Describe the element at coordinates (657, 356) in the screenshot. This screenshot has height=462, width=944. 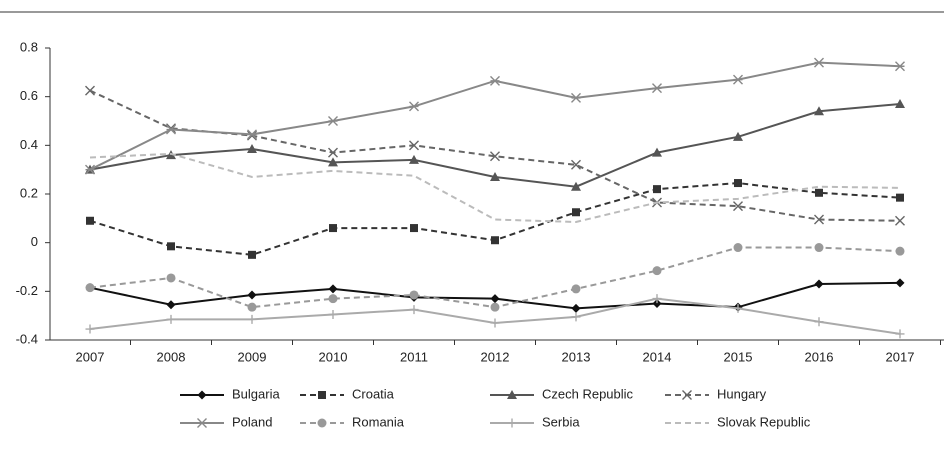
I see `x-tick-label: 2014` at that location.